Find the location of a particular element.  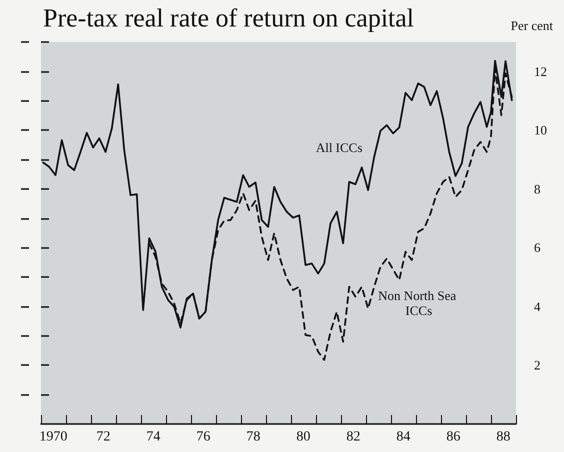

x-tick-label: 80 is located at coordinates (303, 437).